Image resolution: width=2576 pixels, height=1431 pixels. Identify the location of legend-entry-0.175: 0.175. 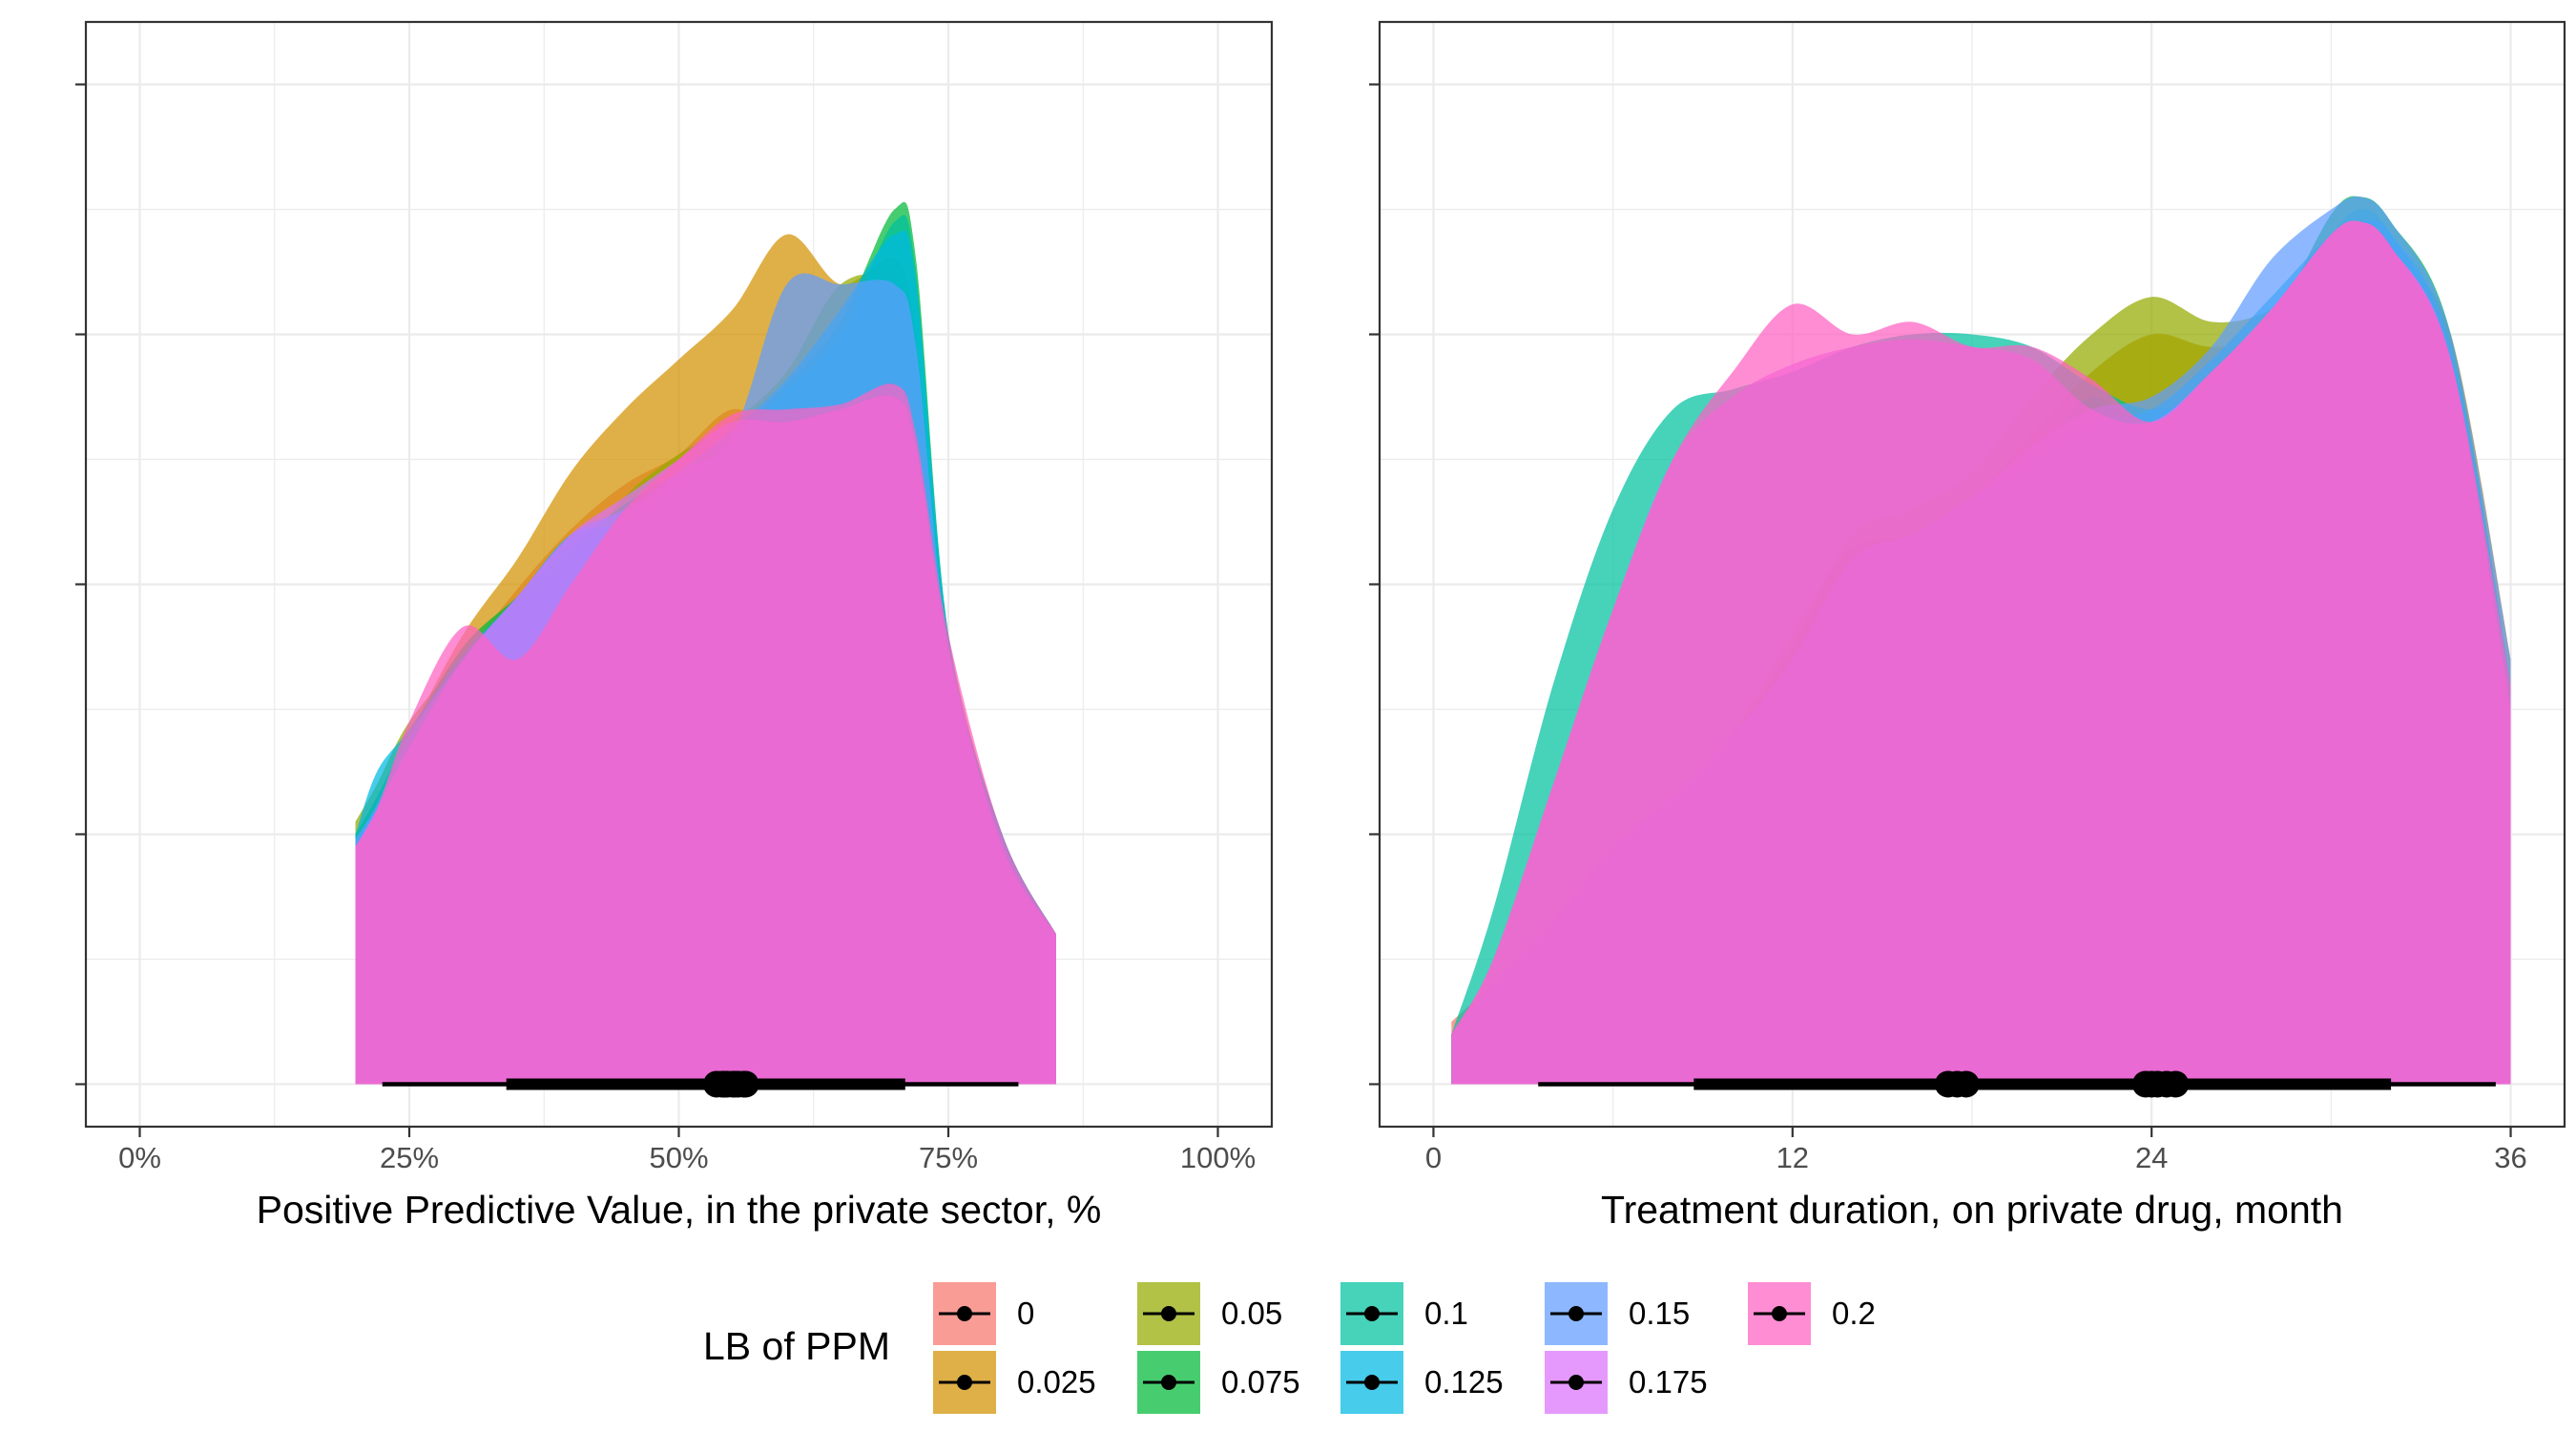
(1626, 1382).